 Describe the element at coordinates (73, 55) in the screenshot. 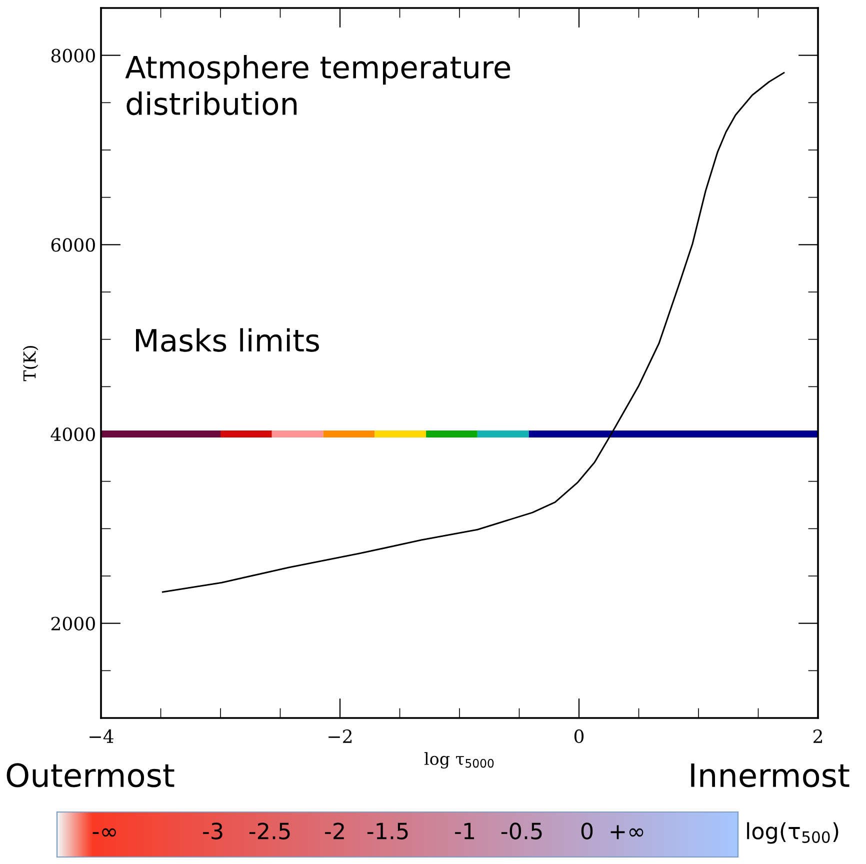

I see `y-tick-label: 8000` at that location.